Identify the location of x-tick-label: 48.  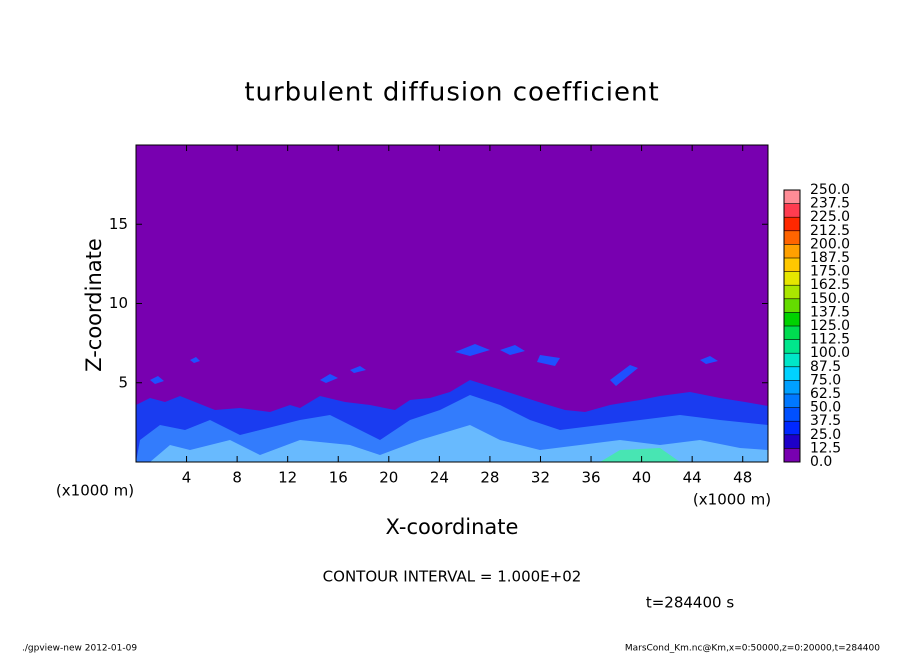
(742, 478).